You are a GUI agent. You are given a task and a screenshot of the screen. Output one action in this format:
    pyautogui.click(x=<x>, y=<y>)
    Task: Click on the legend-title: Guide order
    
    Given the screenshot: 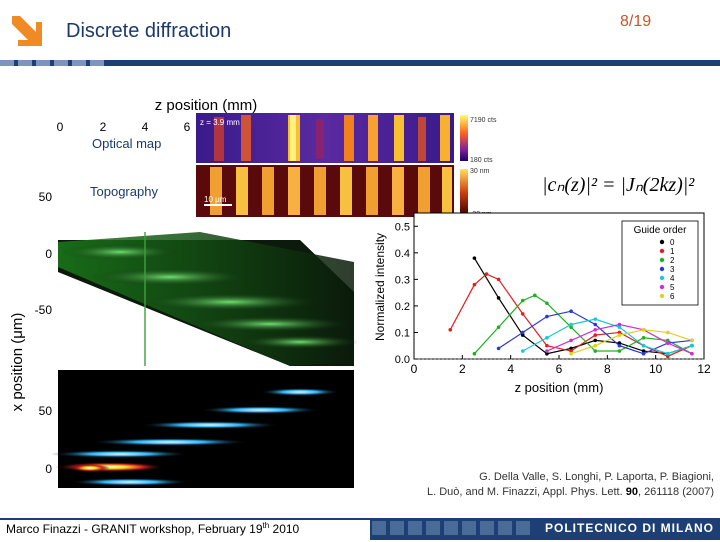 What is the action you would take?
    pyautogui.click(x=660, y=230)
    